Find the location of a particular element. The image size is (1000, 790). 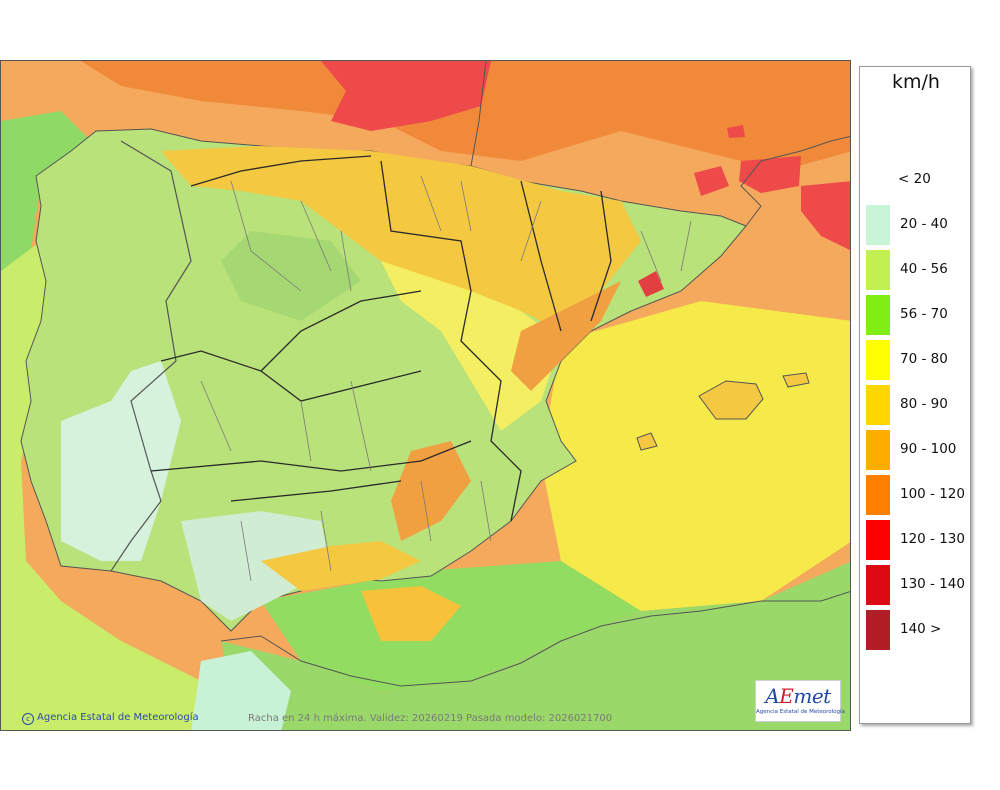

legend-item: 100 - 120 is located at coordinates (916, 495).